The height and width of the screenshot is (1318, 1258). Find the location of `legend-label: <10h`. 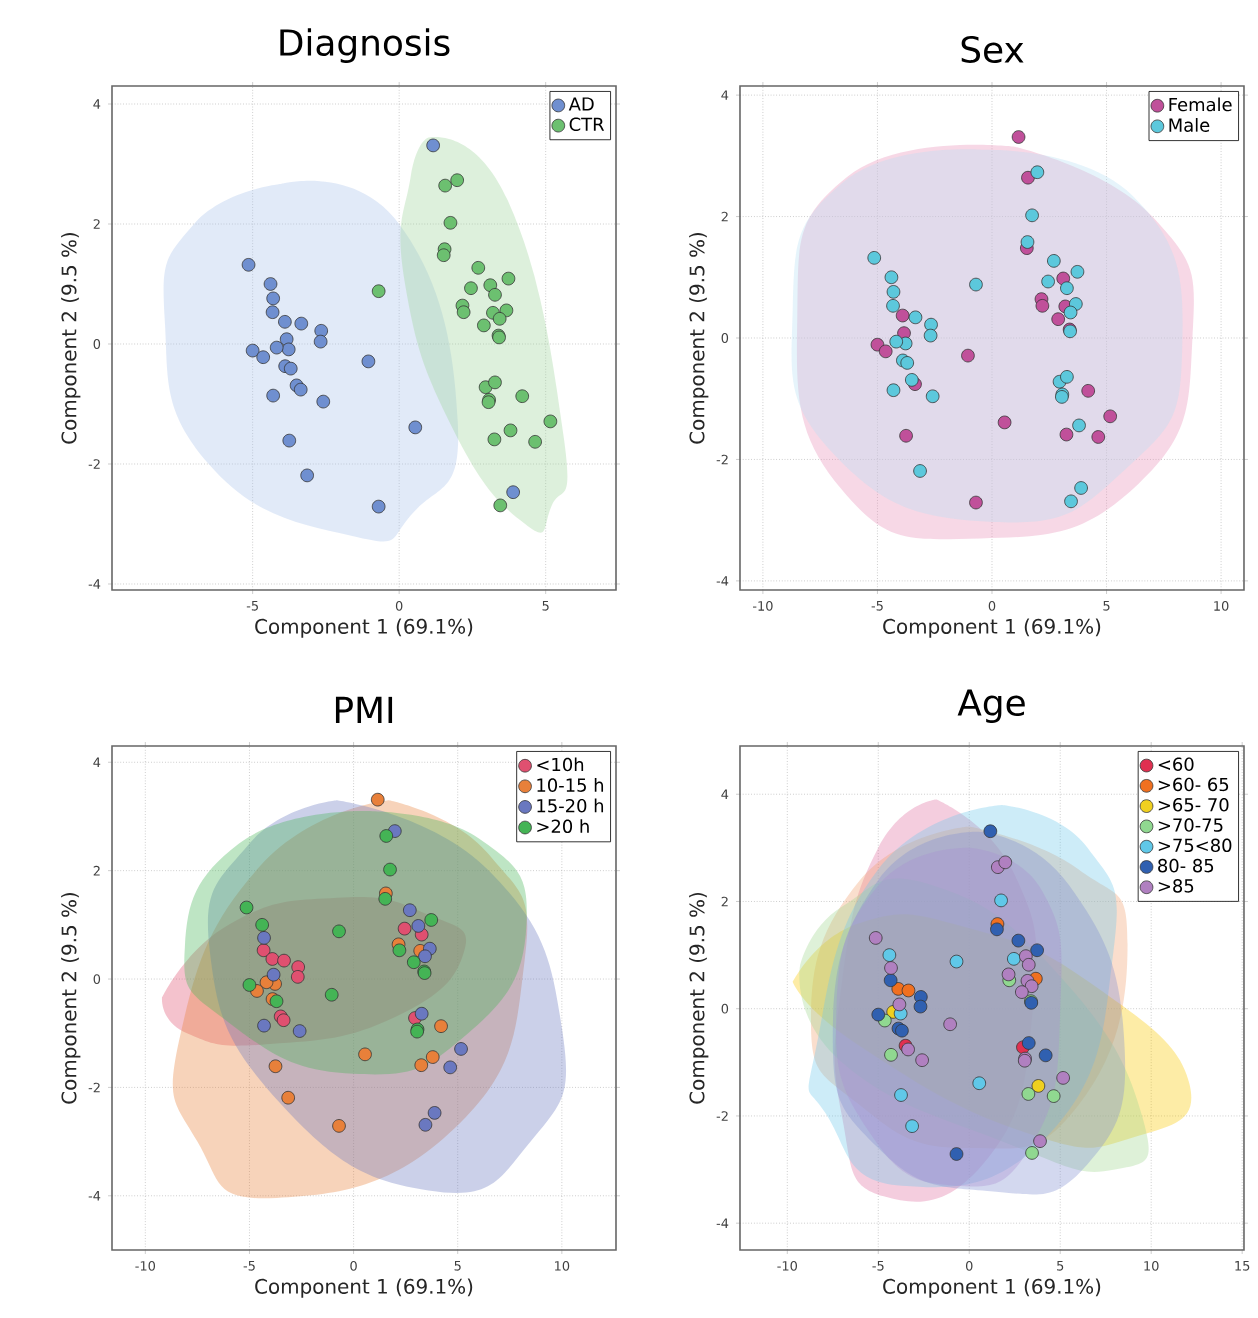

legend-label: <10h is located at coordinates (560, 764).